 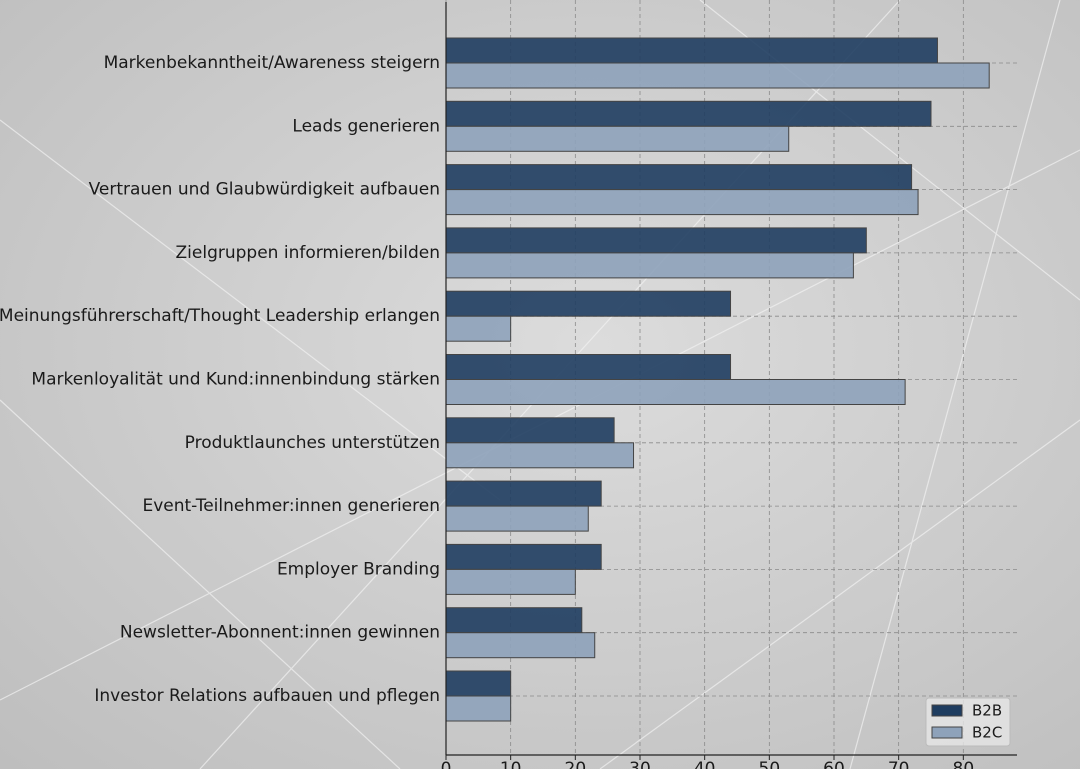 I want to click on x-tick-label: 80, so click(x=964, y=764).